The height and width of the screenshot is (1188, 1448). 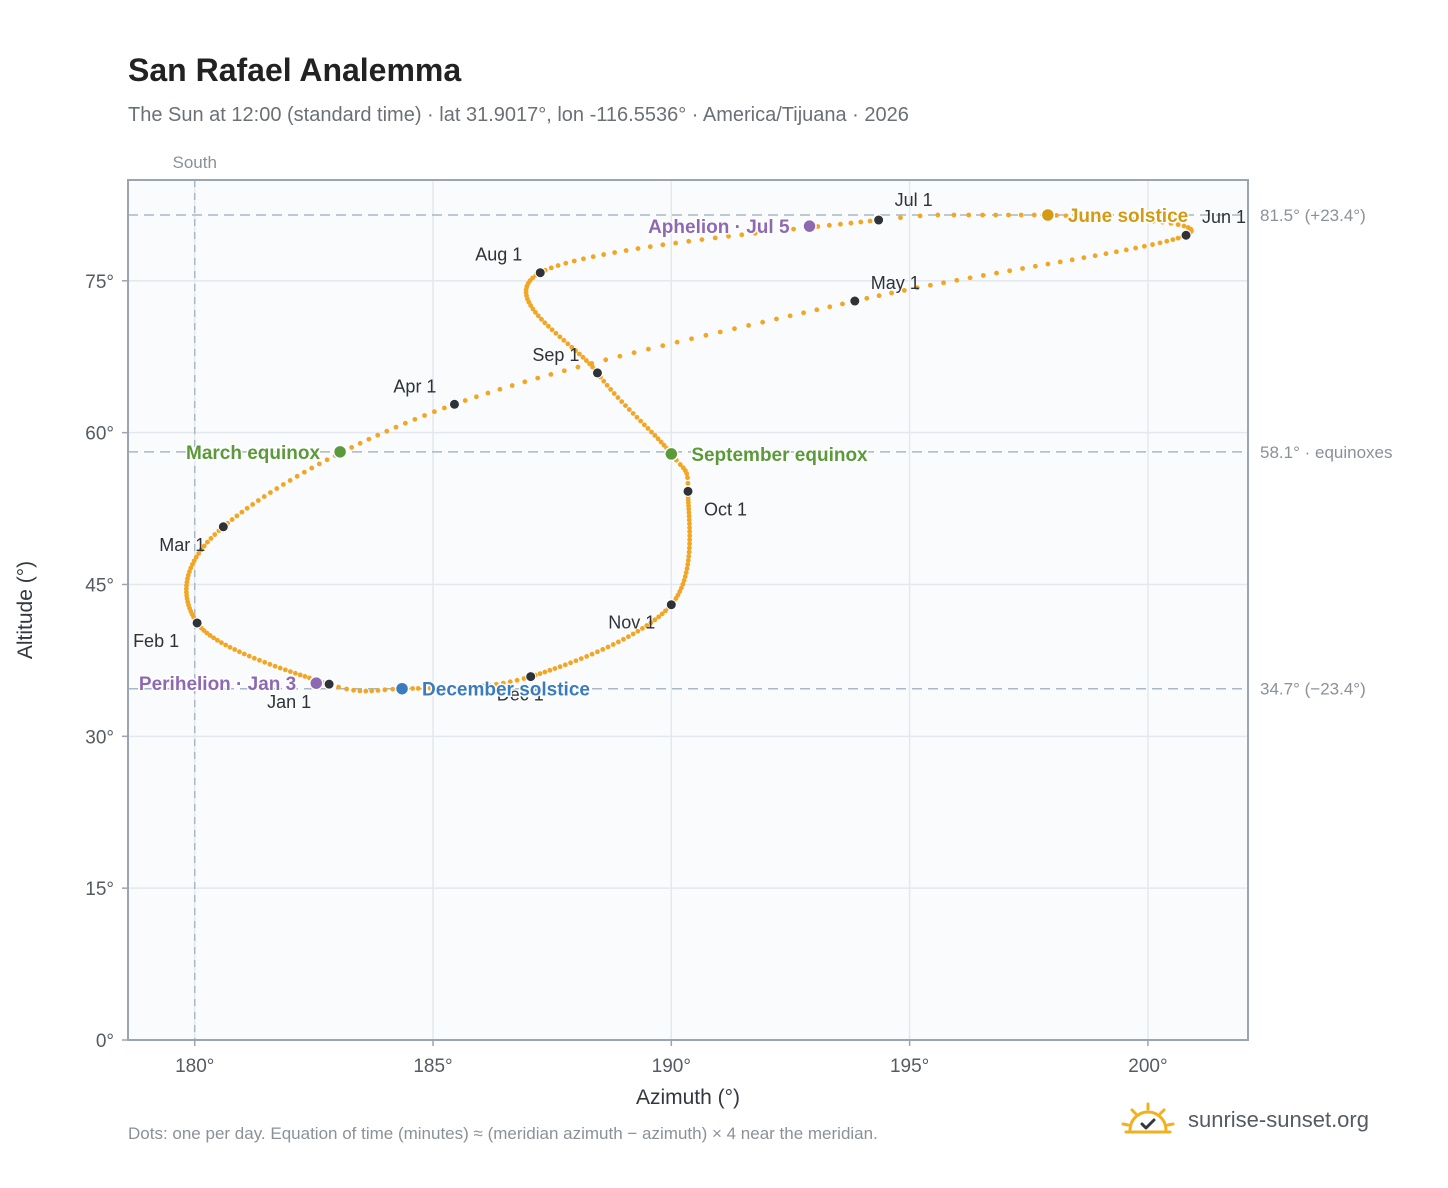 I want to click on x-tick-label: 180°, so click(x=194, y=1066).